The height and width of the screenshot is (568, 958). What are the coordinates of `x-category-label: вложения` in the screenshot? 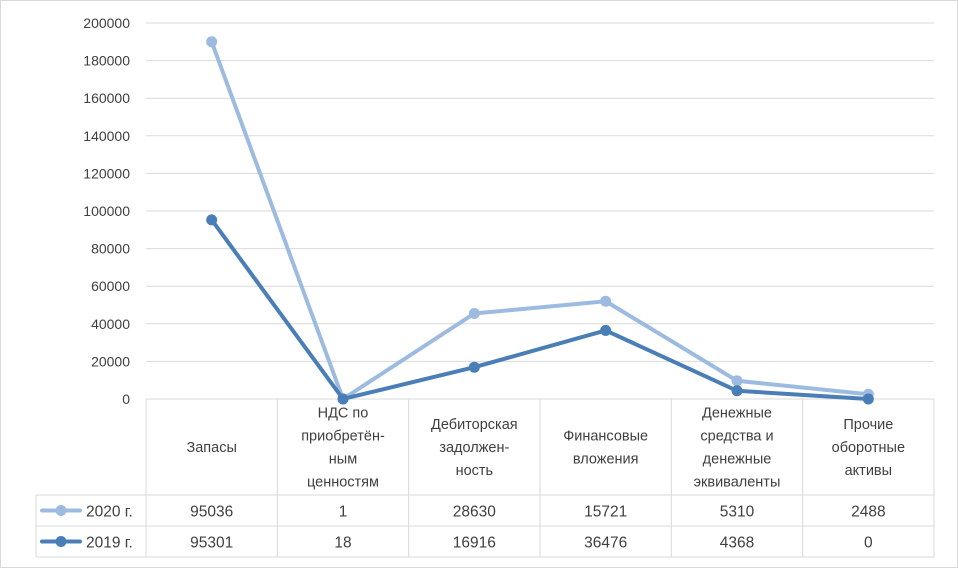 It's located at (606, 460).